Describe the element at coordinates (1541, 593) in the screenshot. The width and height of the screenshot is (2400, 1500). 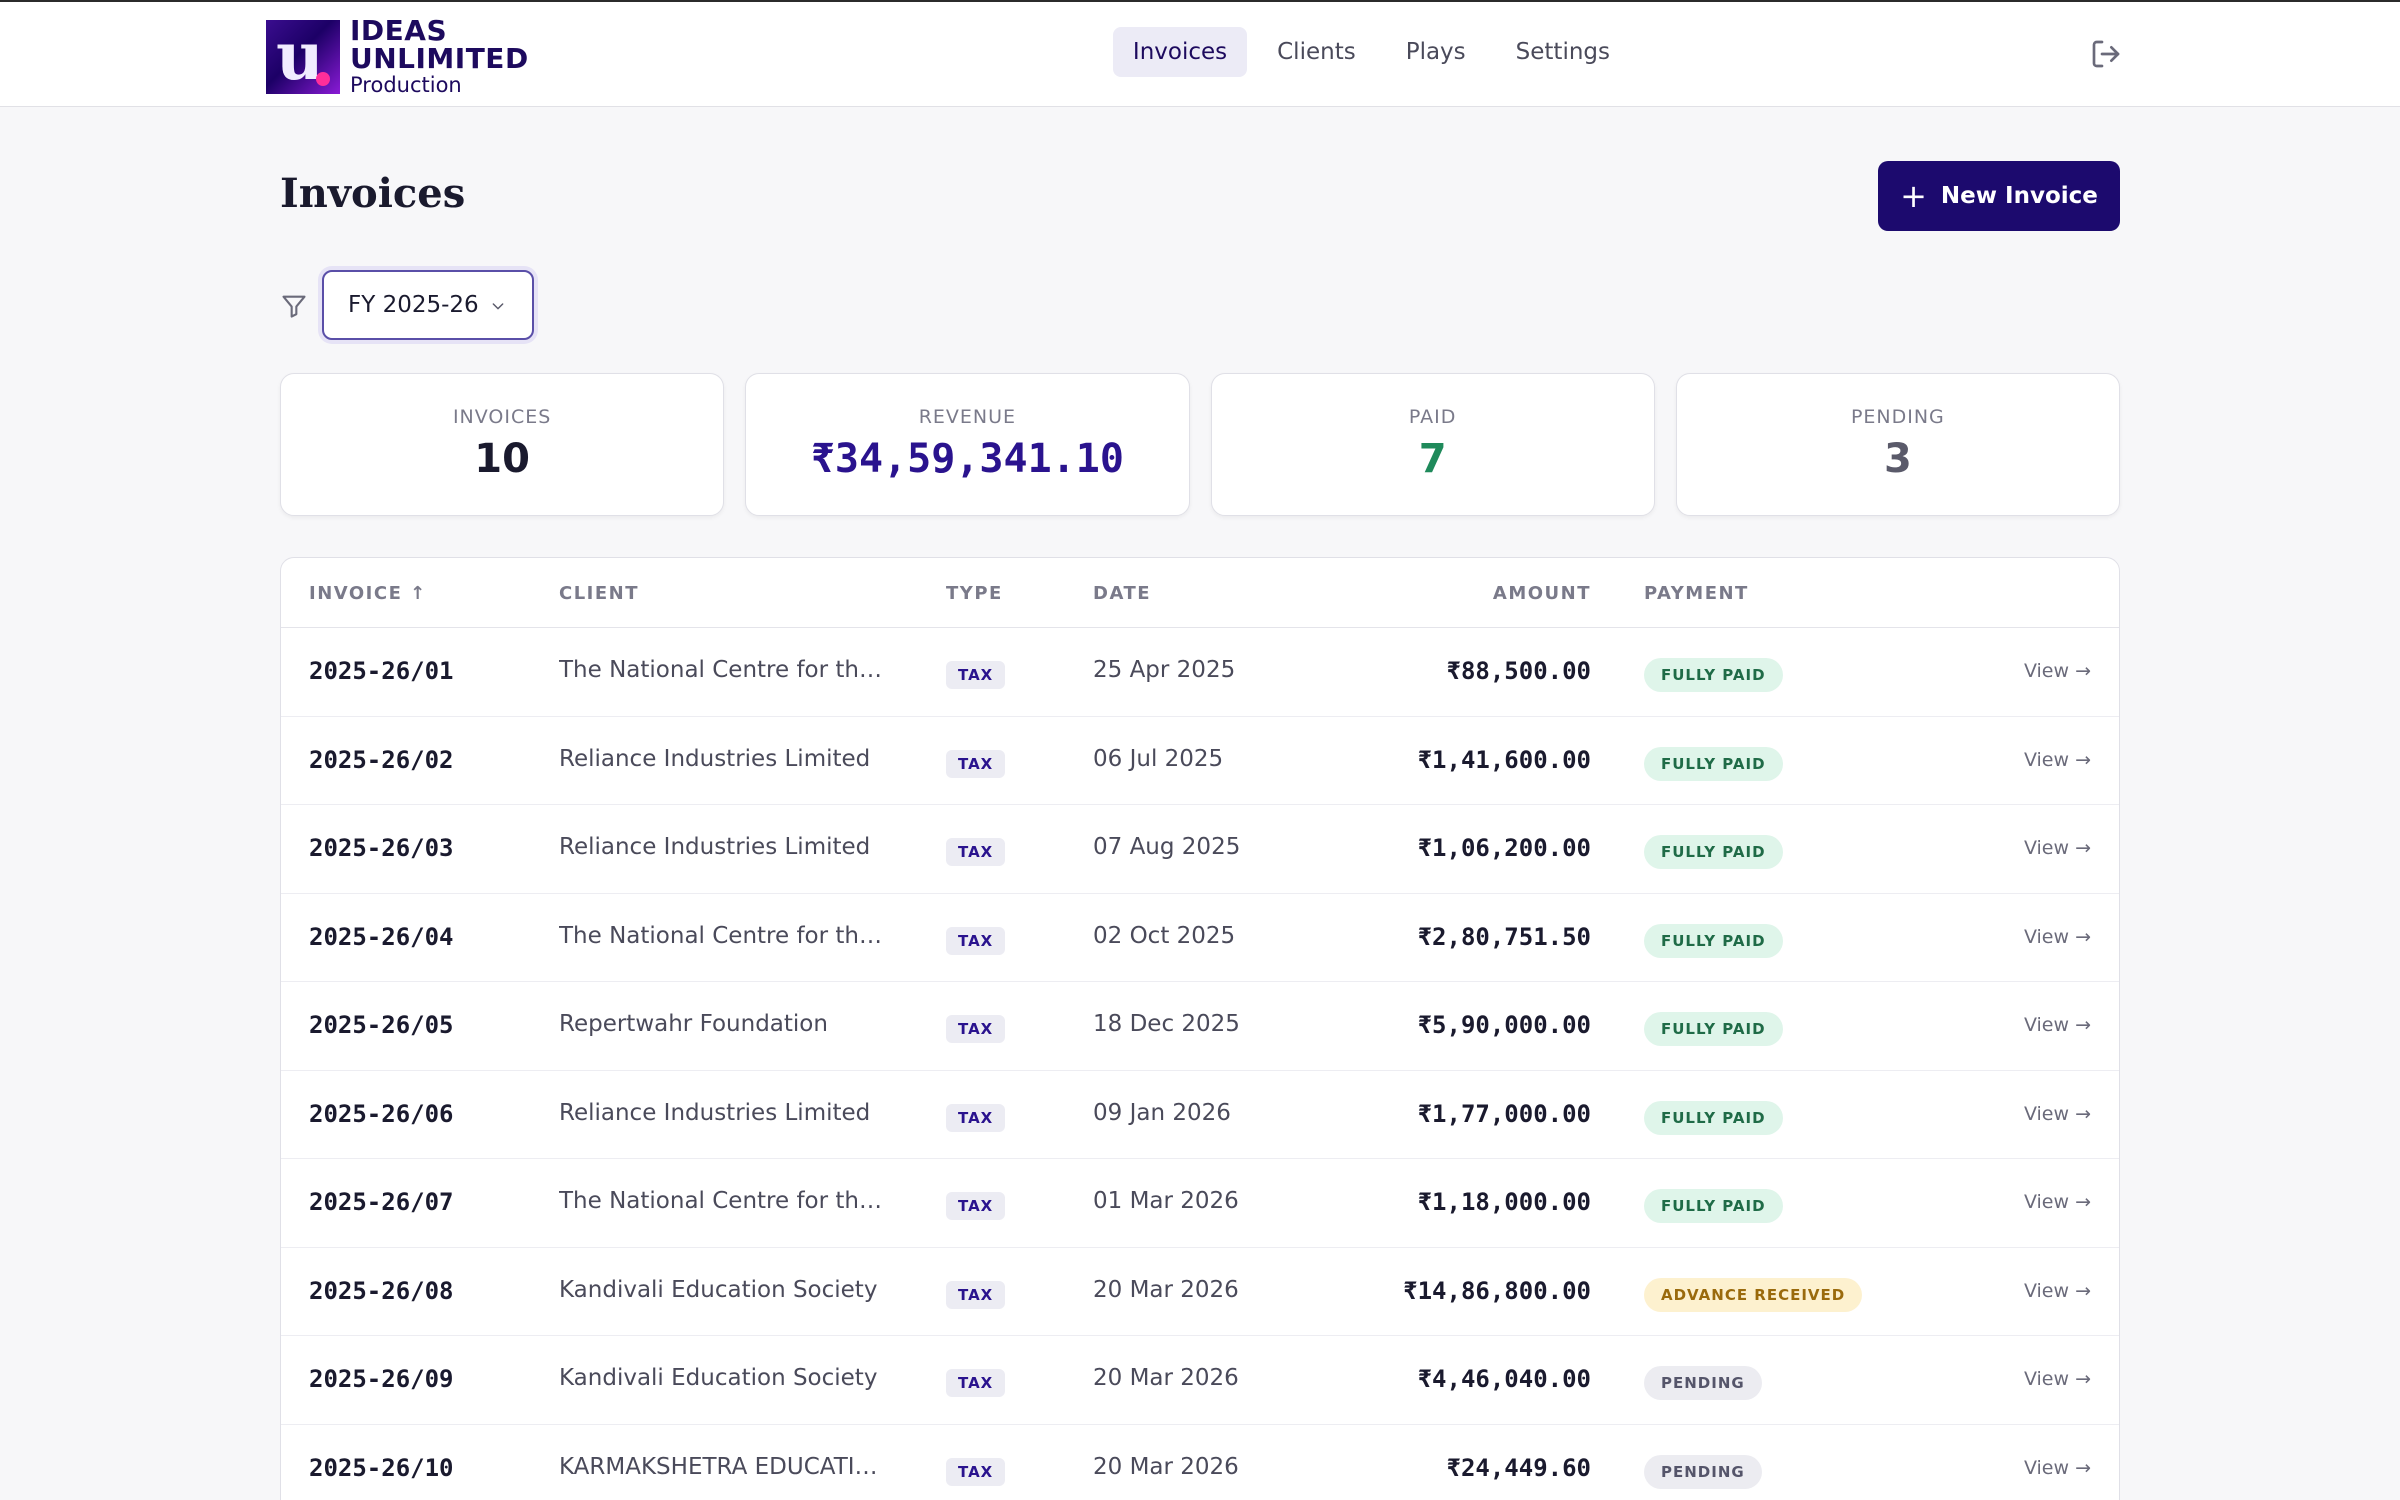
I see `header-amount: AMOUNT` at that location.